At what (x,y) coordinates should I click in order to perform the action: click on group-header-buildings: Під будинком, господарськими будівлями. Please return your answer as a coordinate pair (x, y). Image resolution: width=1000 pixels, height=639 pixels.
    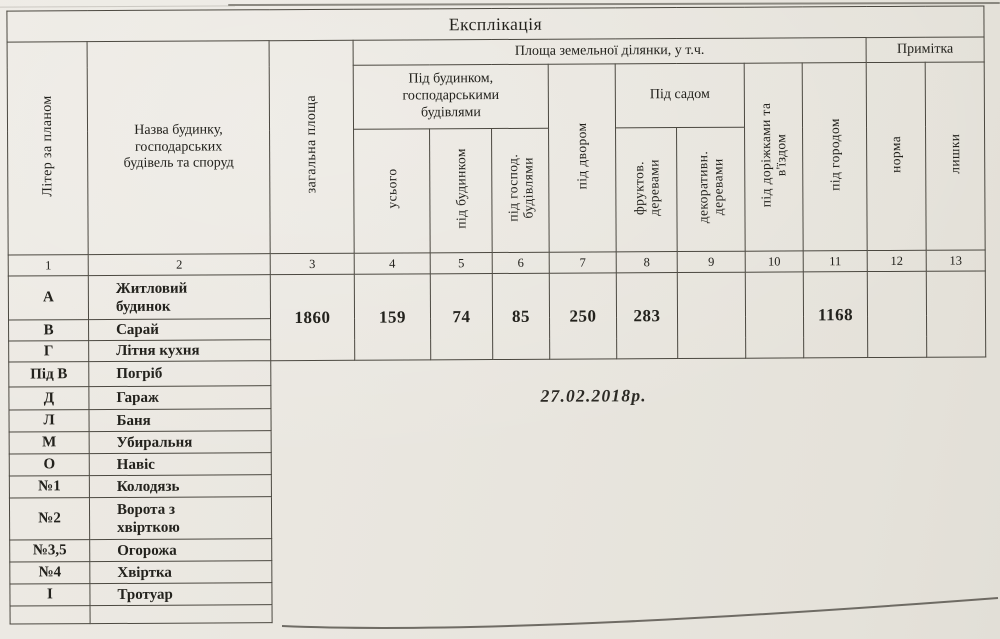
    Looking at the image, I should click on (451, 97).